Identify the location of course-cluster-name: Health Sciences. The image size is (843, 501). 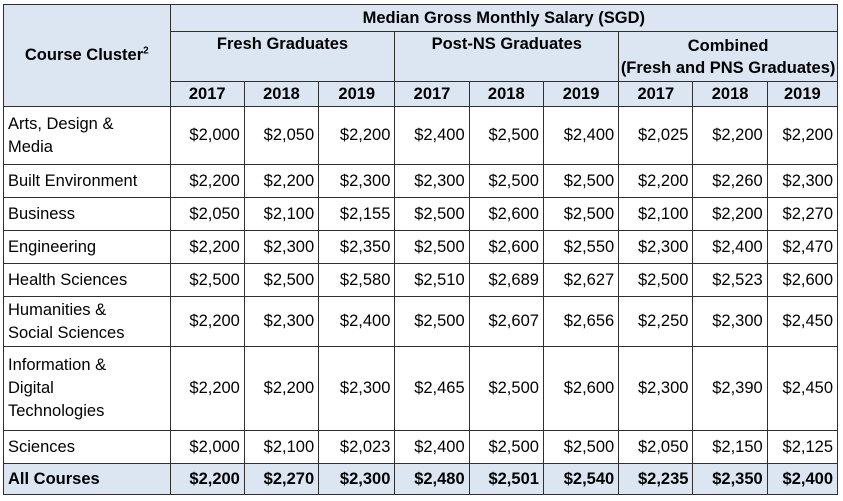
(87, 280).